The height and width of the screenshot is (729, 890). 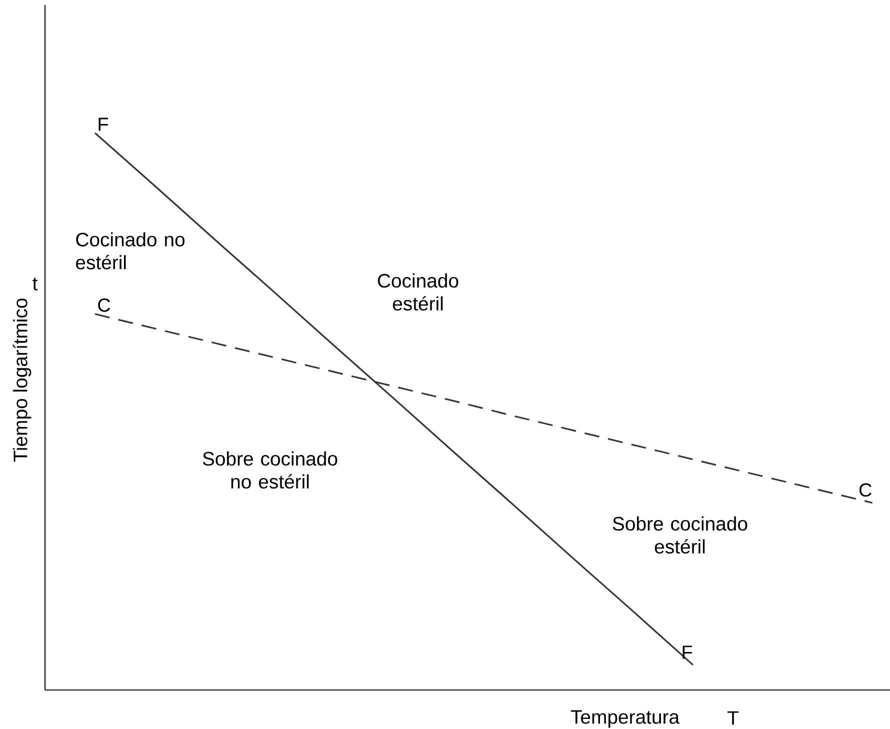 What do you see at coordinates (130, 251) in the screenshot?
I see `annotation: Cocinado no estéril` at bounding box center [130, 251].